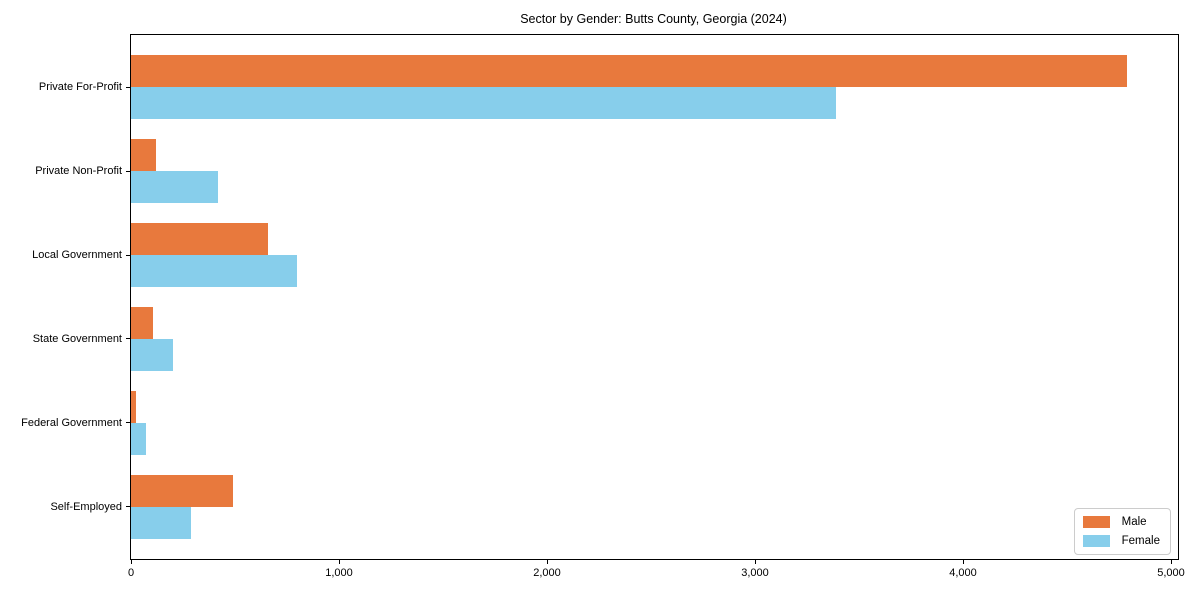  I want to click on x-tick-5,000, so click(1171, 561).